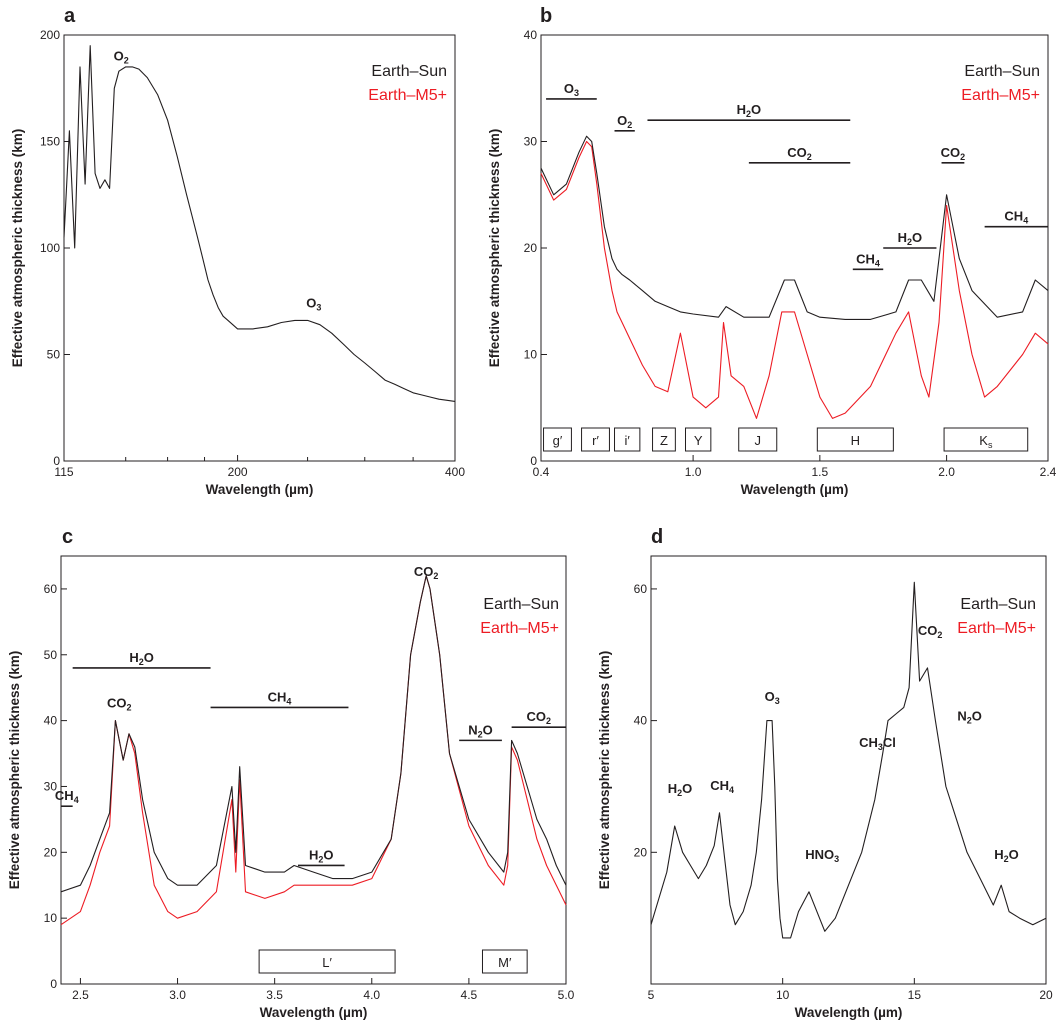  Describe the element at coordinates (63, 472) in the screenshot. I see `x-tick-label: 115` at that location.